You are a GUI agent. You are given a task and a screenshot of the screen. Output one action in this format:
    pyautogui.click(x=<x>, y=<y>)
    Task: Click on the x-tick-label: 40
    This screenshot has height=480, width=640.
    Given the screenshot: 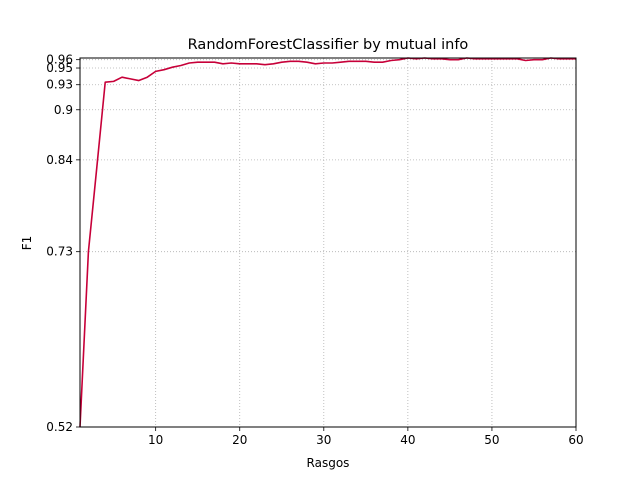 What is the action you would take?
    pyautogui.click(x=407, y=440)
    